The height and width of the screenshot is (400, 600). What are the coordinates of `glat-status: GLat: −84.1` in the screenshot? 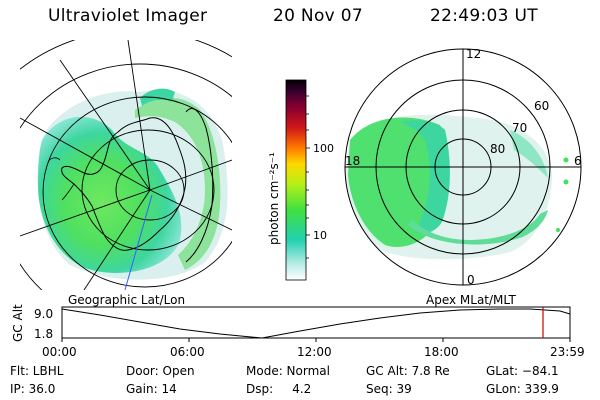 It's located at (522, 371).